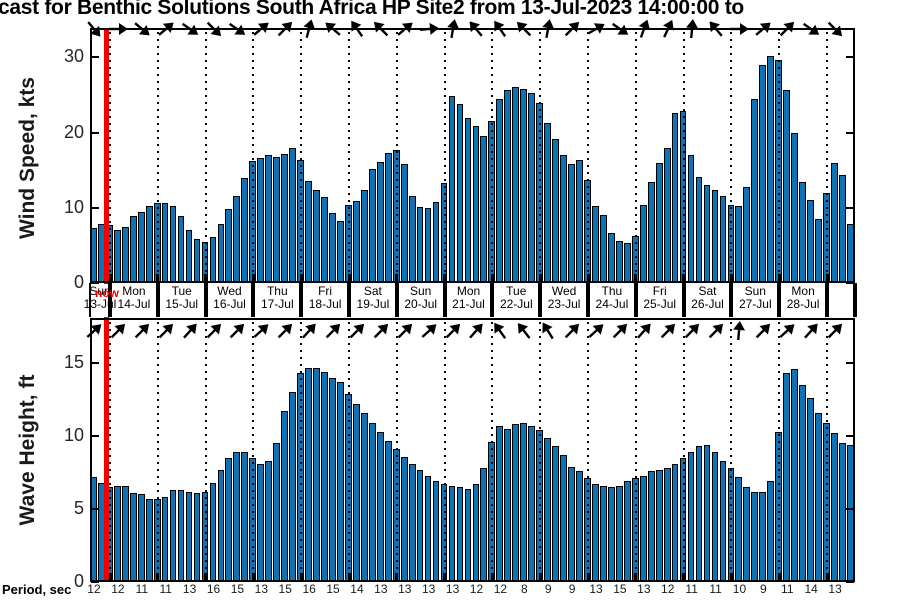 Image resolution: width=900 pixels, height=600 pixels. Describe the element at coordinates (850, 509) in the screenshot. I see `wave-y-tick-right` at that location.